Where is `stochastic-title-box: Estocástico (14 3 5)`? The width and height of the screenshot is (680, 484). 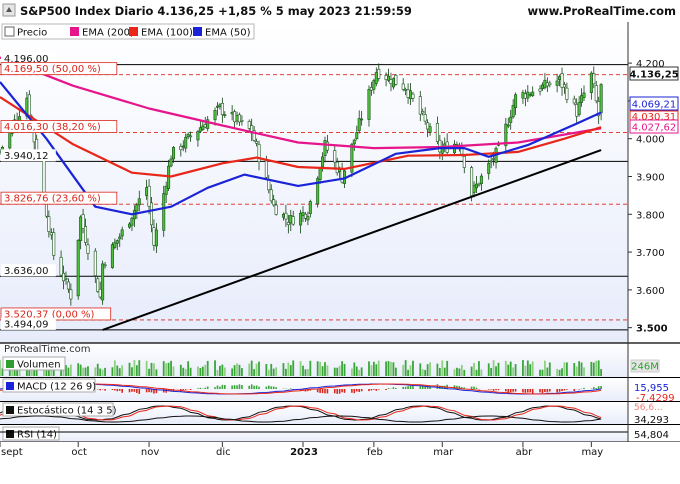
stochastic-title-box: Estocástico (14 3 5) is located at coordinates (60, 410).